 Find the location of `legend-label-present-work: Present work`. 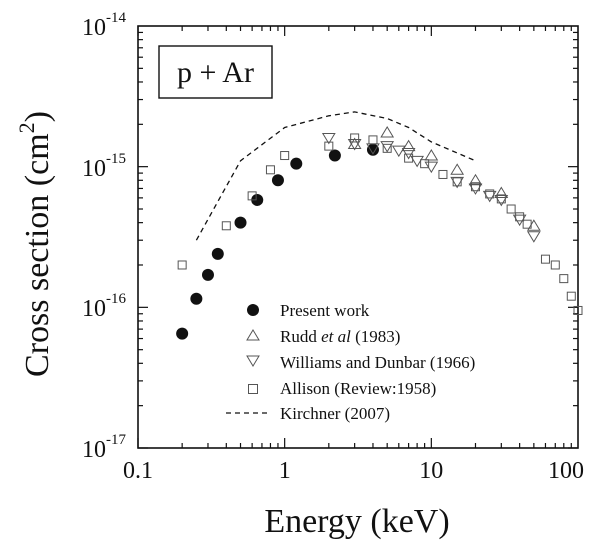

legend-label-present-work: Present work is located at coordinates (325, 310).